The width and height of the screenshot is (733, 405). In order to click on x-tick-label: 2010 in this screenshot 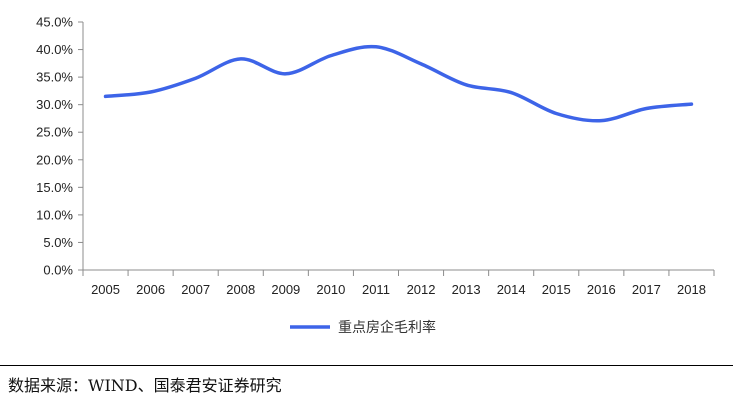, I will do `click(330, 289)`.